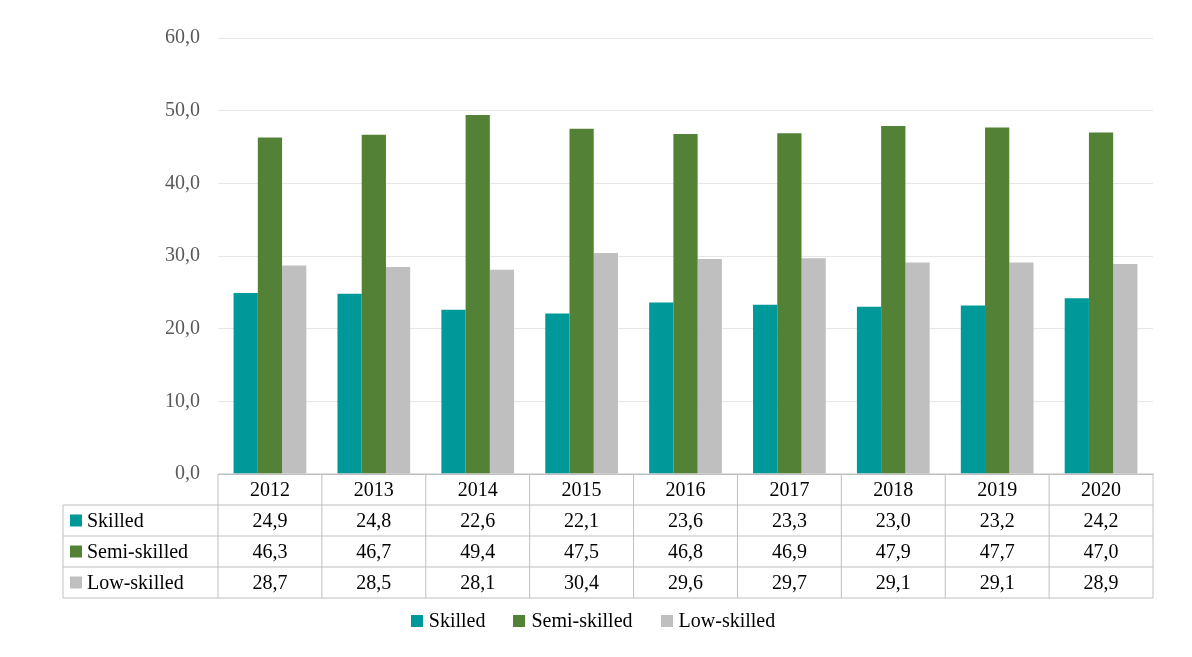 The height and width of the screenshot is (657, 1192). I want to click on x-tick-label: 2018, so click(893, 488).